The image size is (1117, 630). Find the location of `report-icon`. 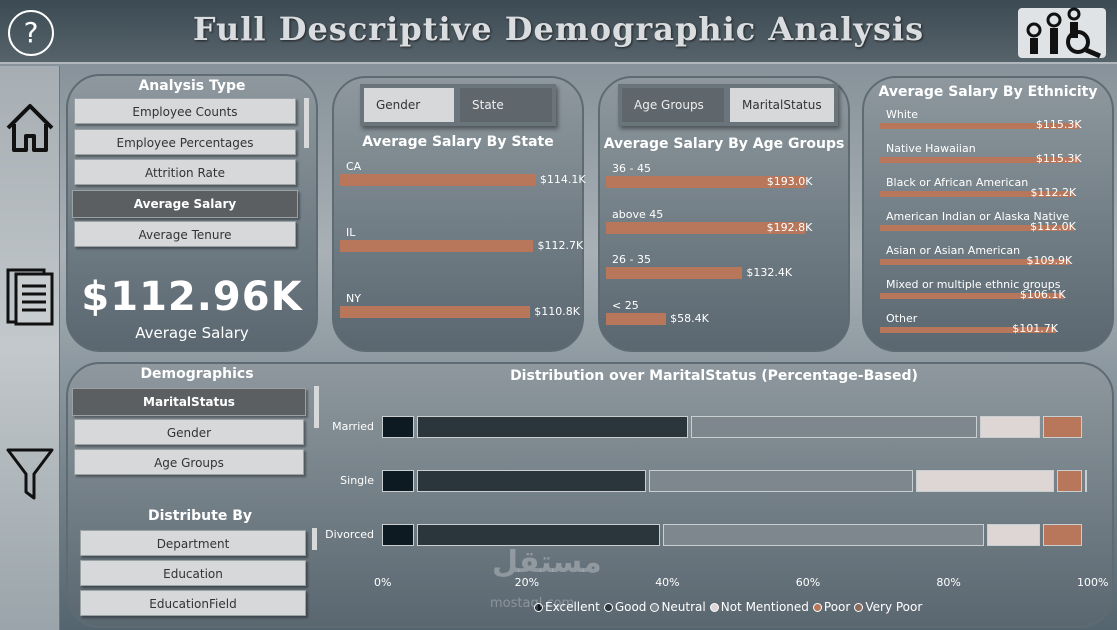

report-icon is located at coordinates (30, 297).